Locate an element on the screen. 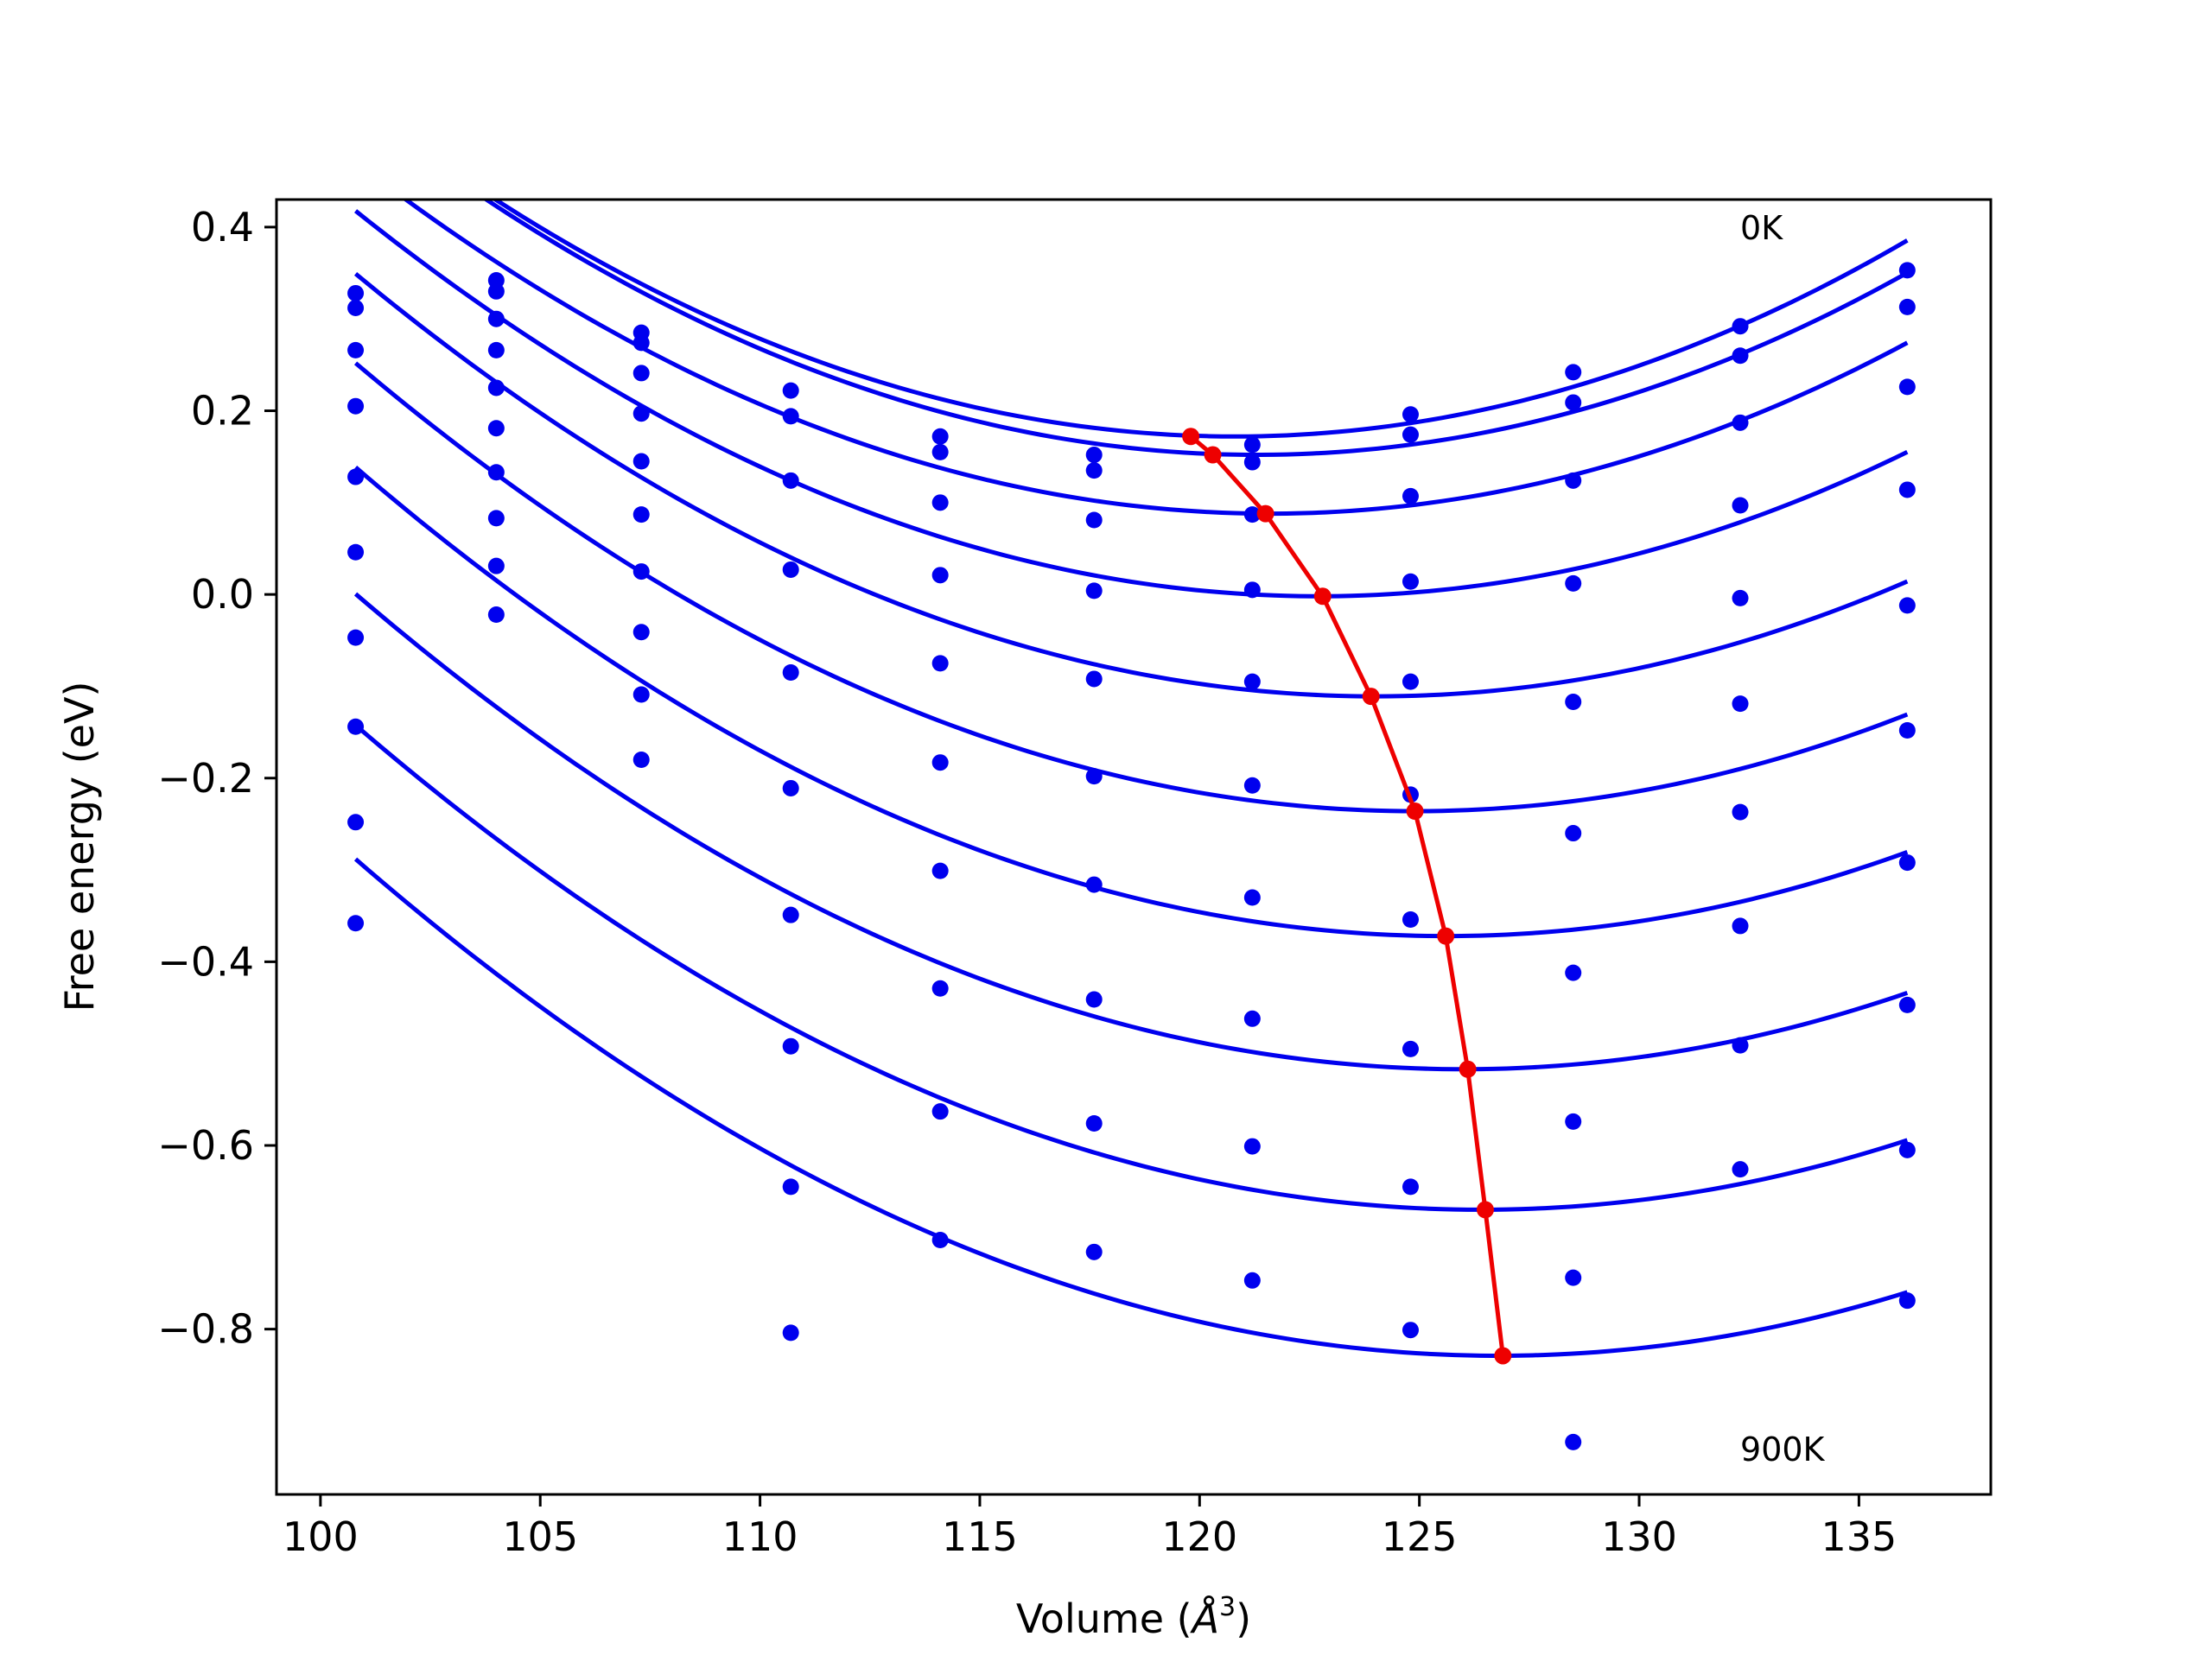 The image size is (2212, 1662). minimum-line is located at coordinates (1347, 895).